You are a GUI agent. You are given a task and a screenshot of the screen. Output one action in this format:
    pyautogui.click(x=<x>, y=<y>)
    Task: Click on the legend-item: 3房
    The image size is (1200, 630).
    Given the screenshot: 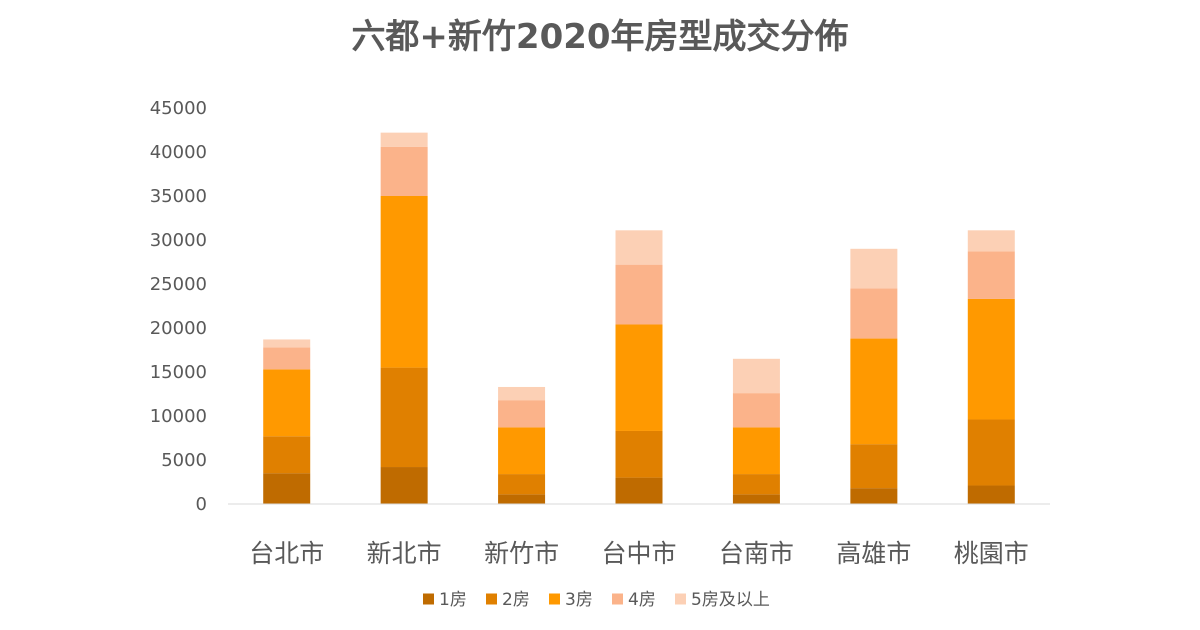 What is the action you would take?
    pyautogui.click(x=571, y=600)
    